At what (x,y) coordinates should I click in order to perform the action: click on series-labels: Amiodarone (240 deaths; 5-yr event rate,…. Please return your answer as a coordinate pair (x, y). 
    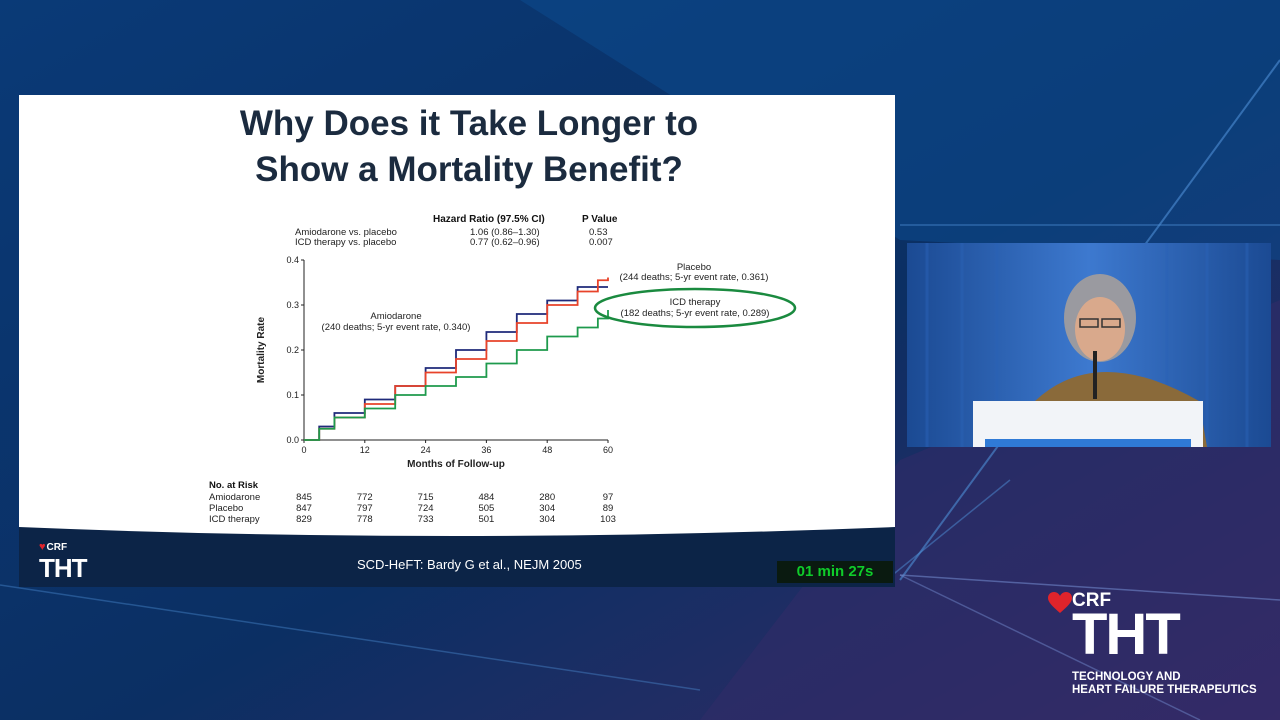
    Looking at the image, I should click on (559, 297).